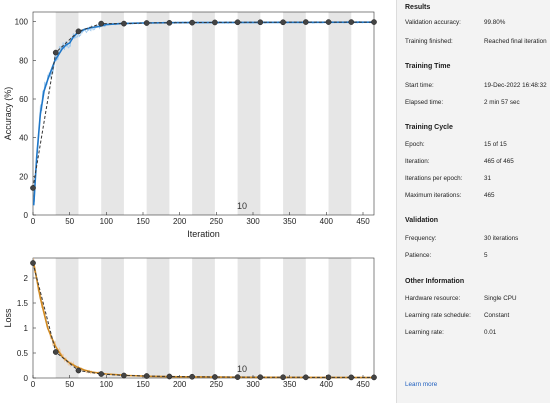  I want to click on y-tick-label: 1, so click(26, 328).